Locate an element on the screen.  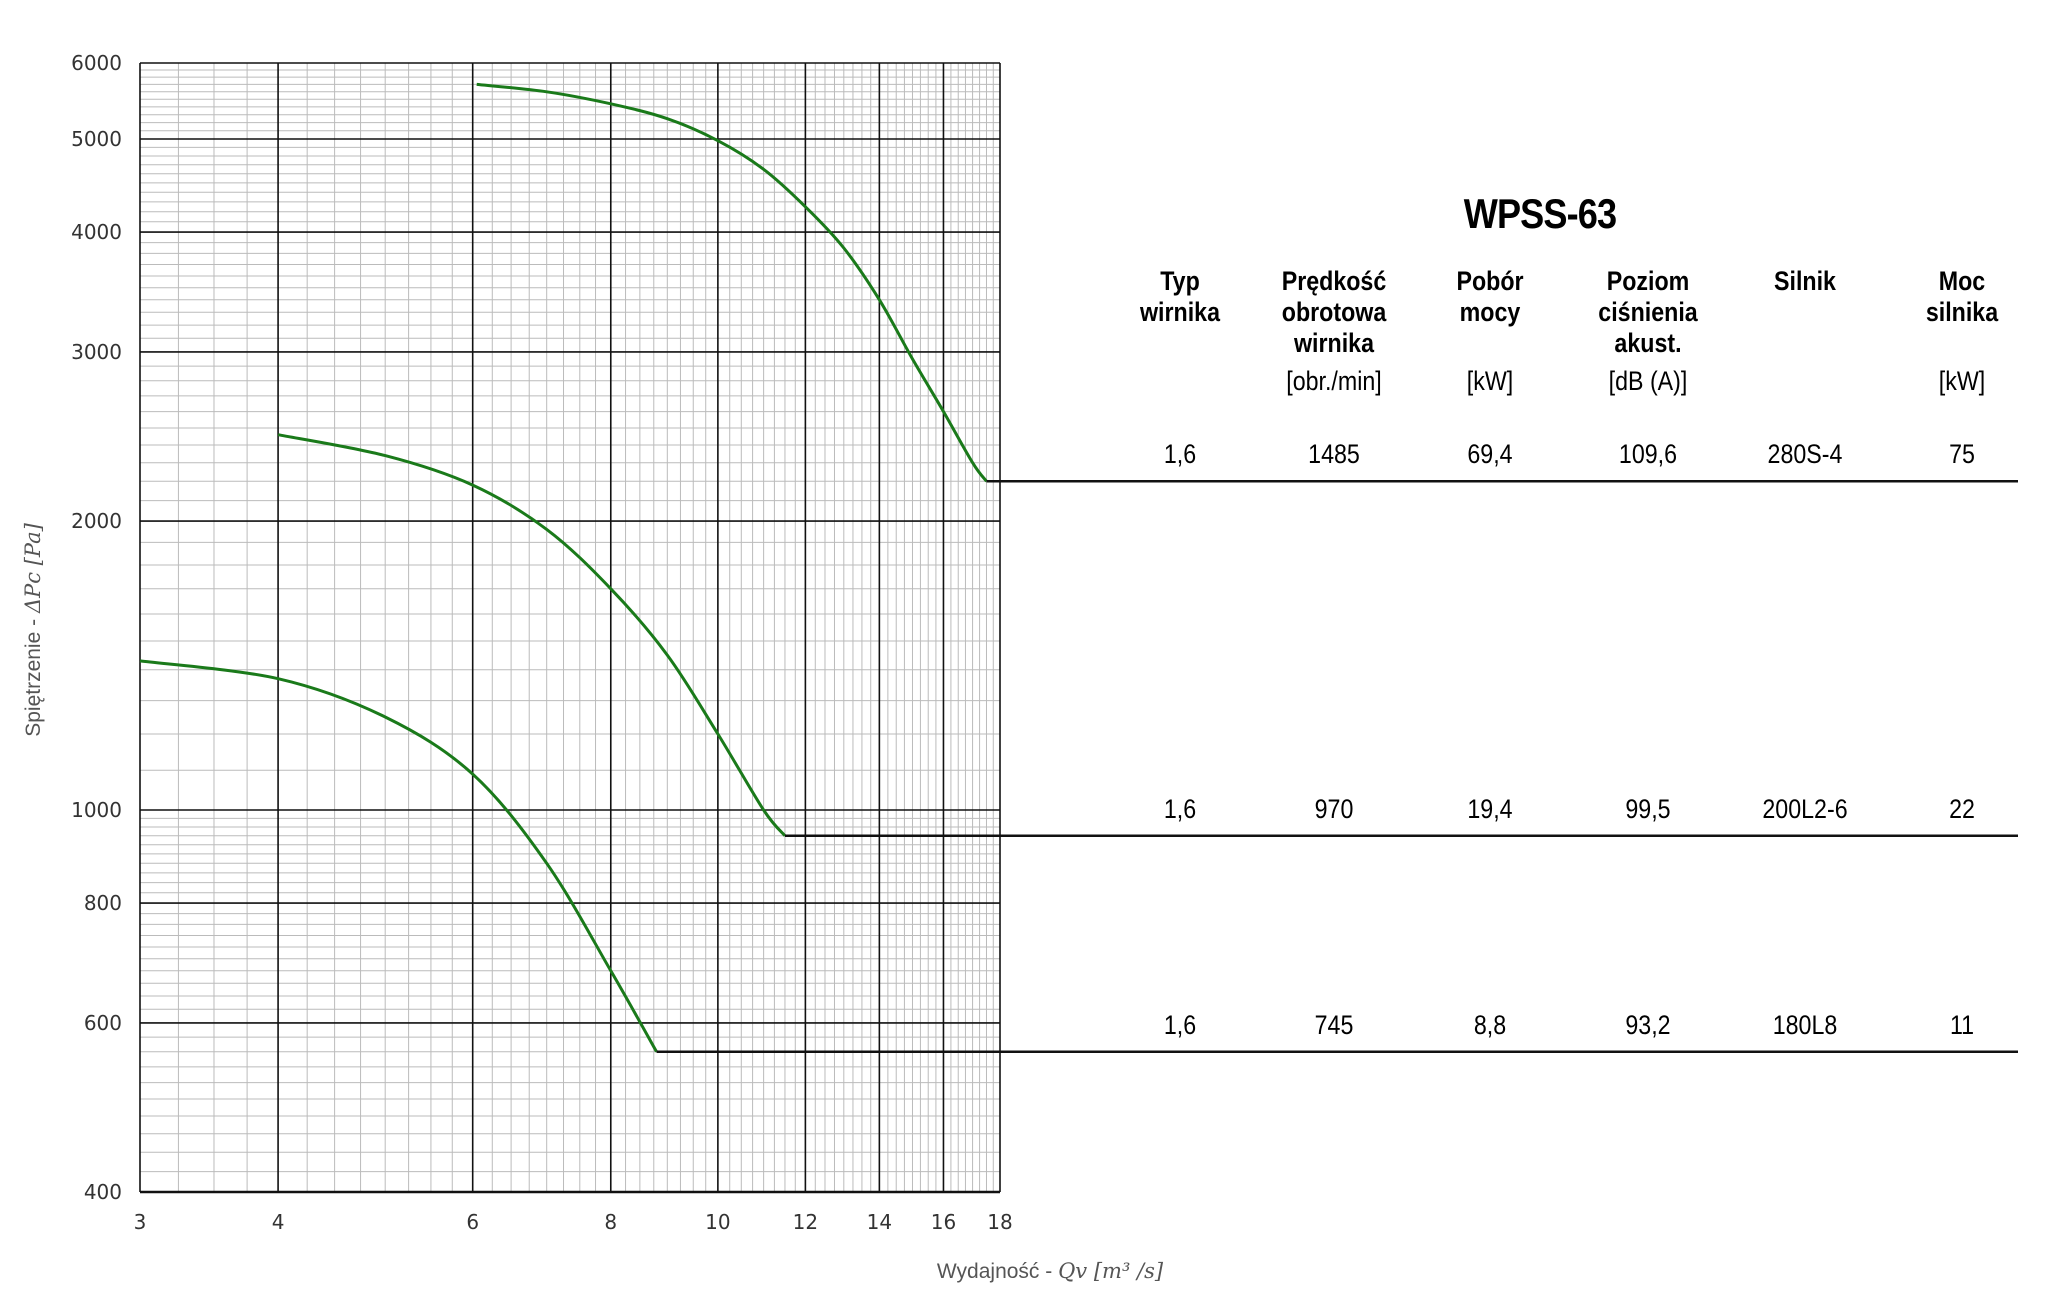
table-cell-r2-c3: 19,4 is located at coordinates (1490, 808).